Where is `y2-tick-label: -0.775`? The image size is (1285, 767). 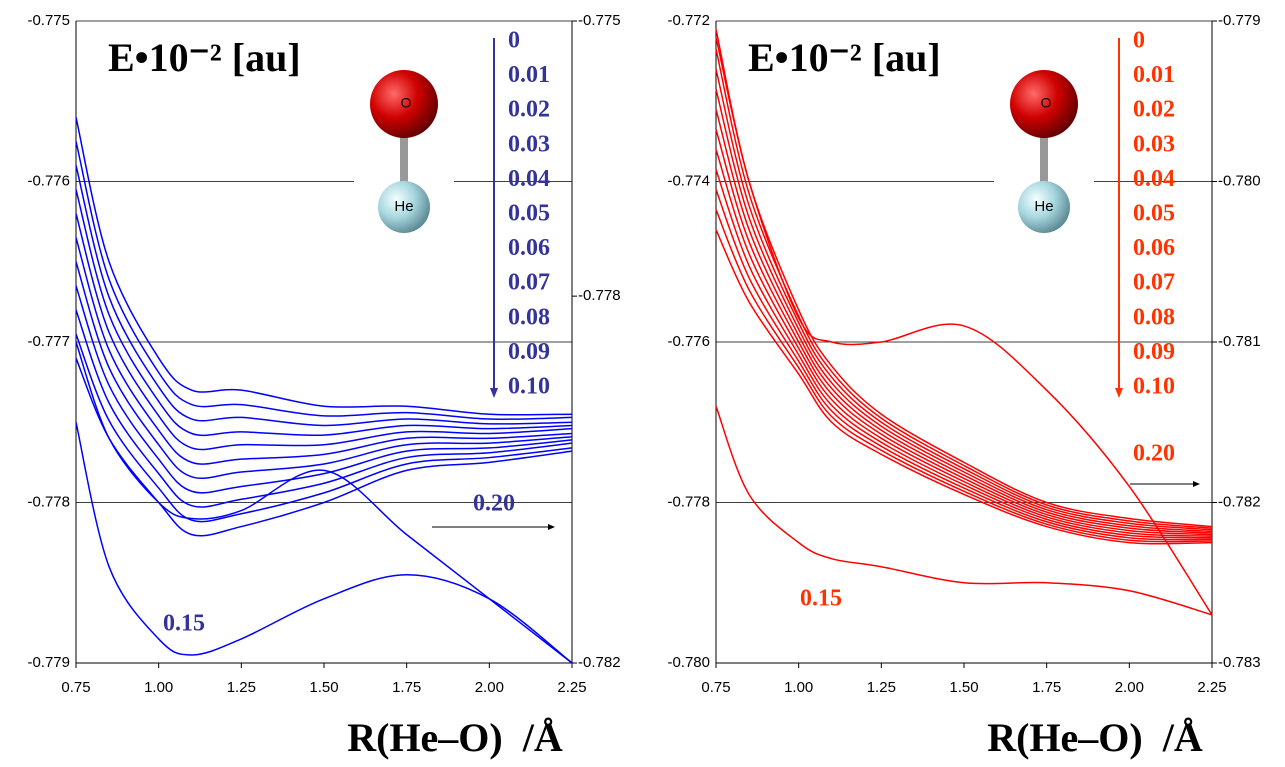 y2-tick-label: -0.775 is located at coordinates (599, 20).